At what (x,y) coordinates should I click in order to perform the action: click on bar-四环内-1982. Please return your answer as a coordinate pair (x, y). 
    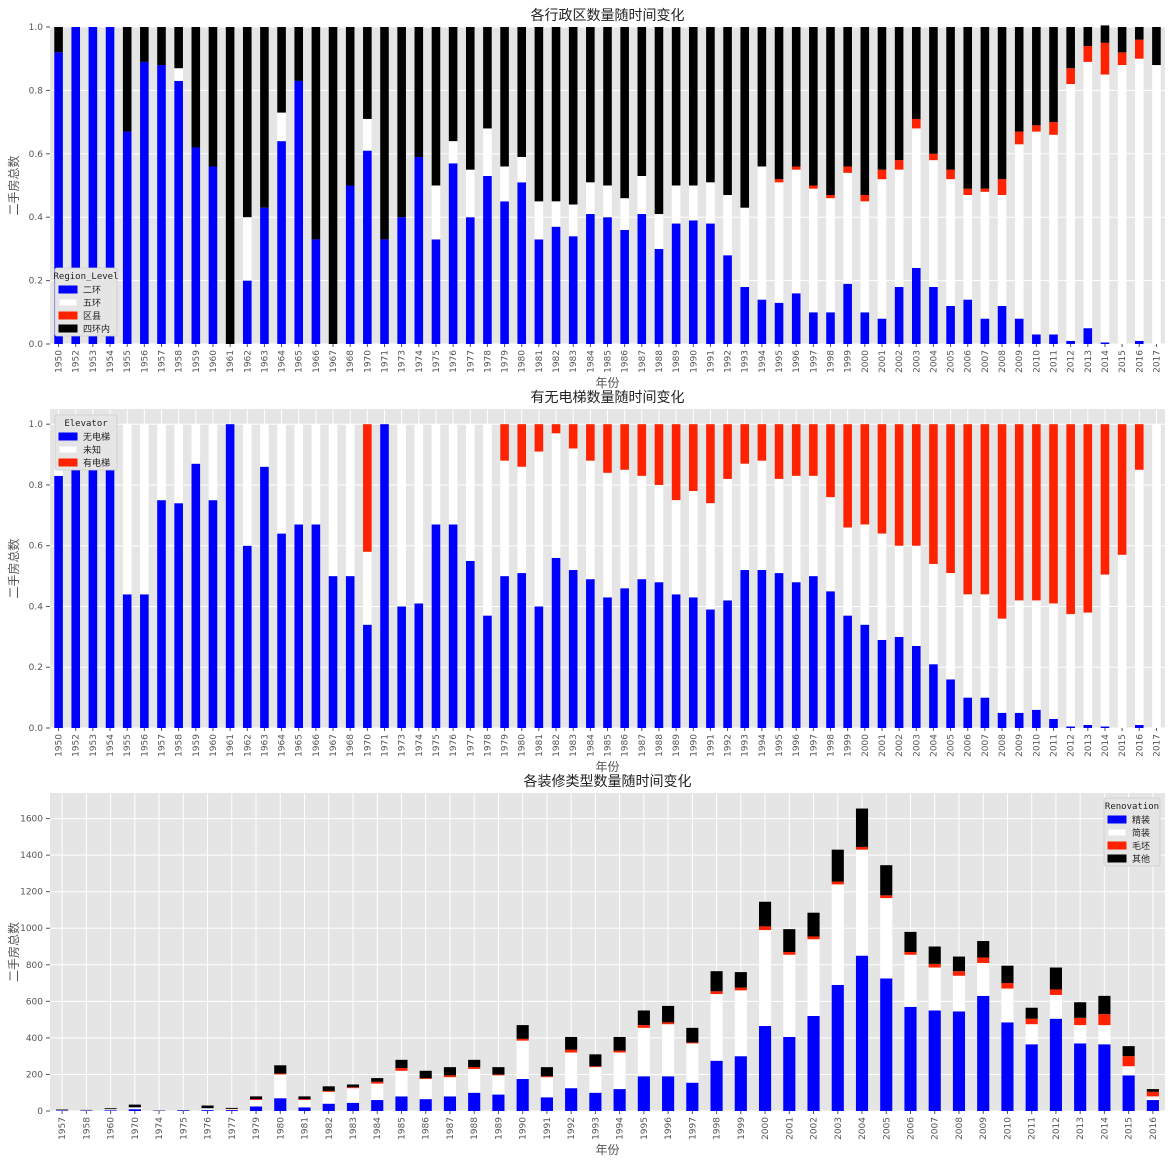
    Looking at the image, I should click on (556, 114).